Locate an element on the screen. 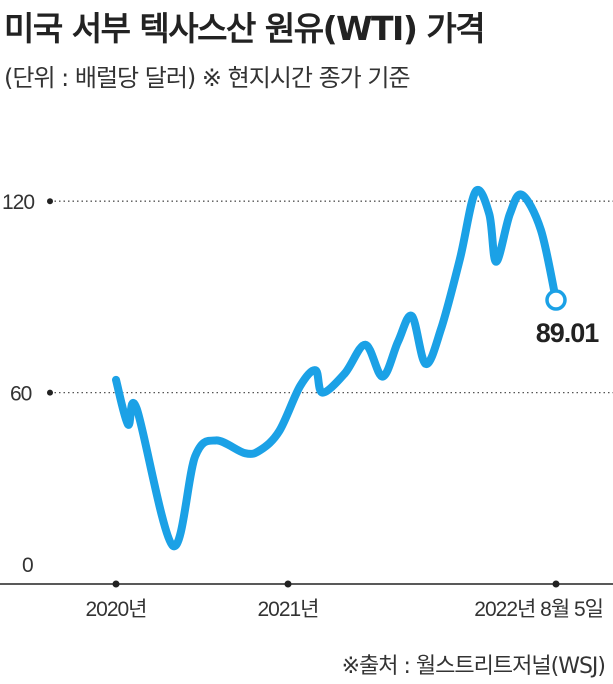 Image resolution: width=613 pixels, height=684 pixels. y-tick-label: 60 is located at coordinates (21, 394).